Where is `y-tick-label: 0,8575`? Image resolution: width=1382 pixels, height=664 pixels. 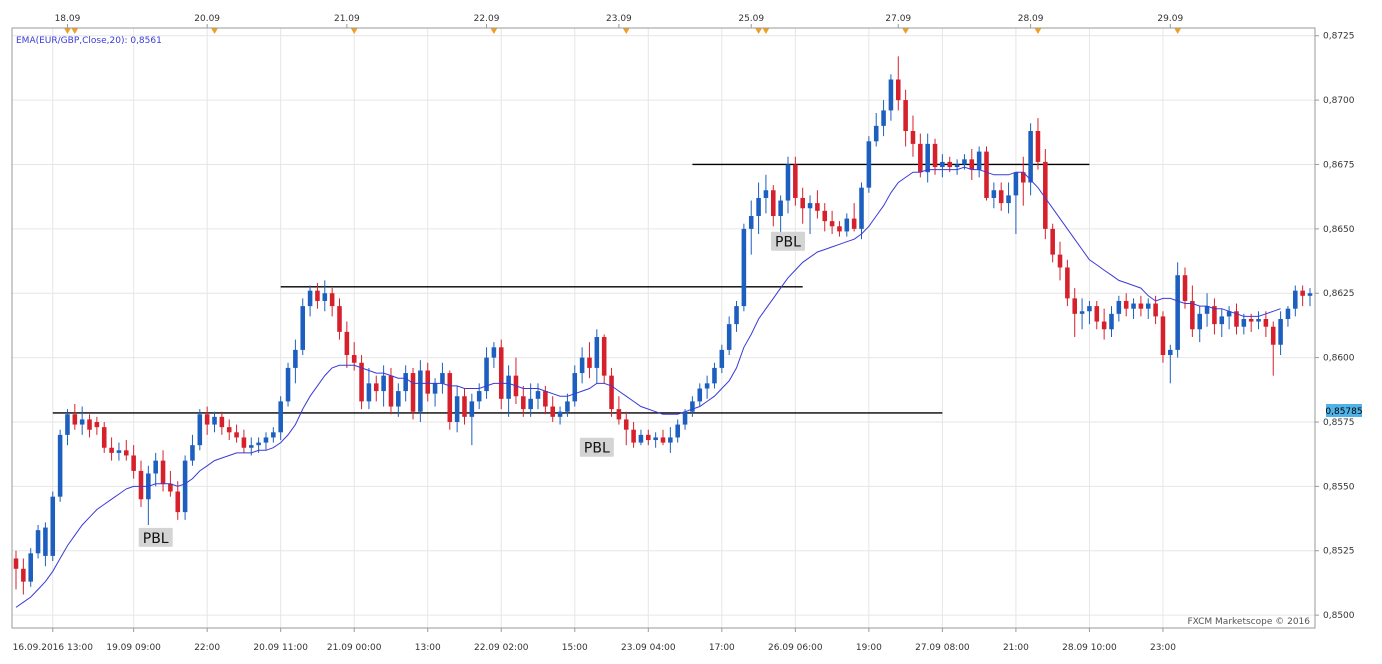 y-tick-label: 0,8575 is located at coordinates (1339, 423).